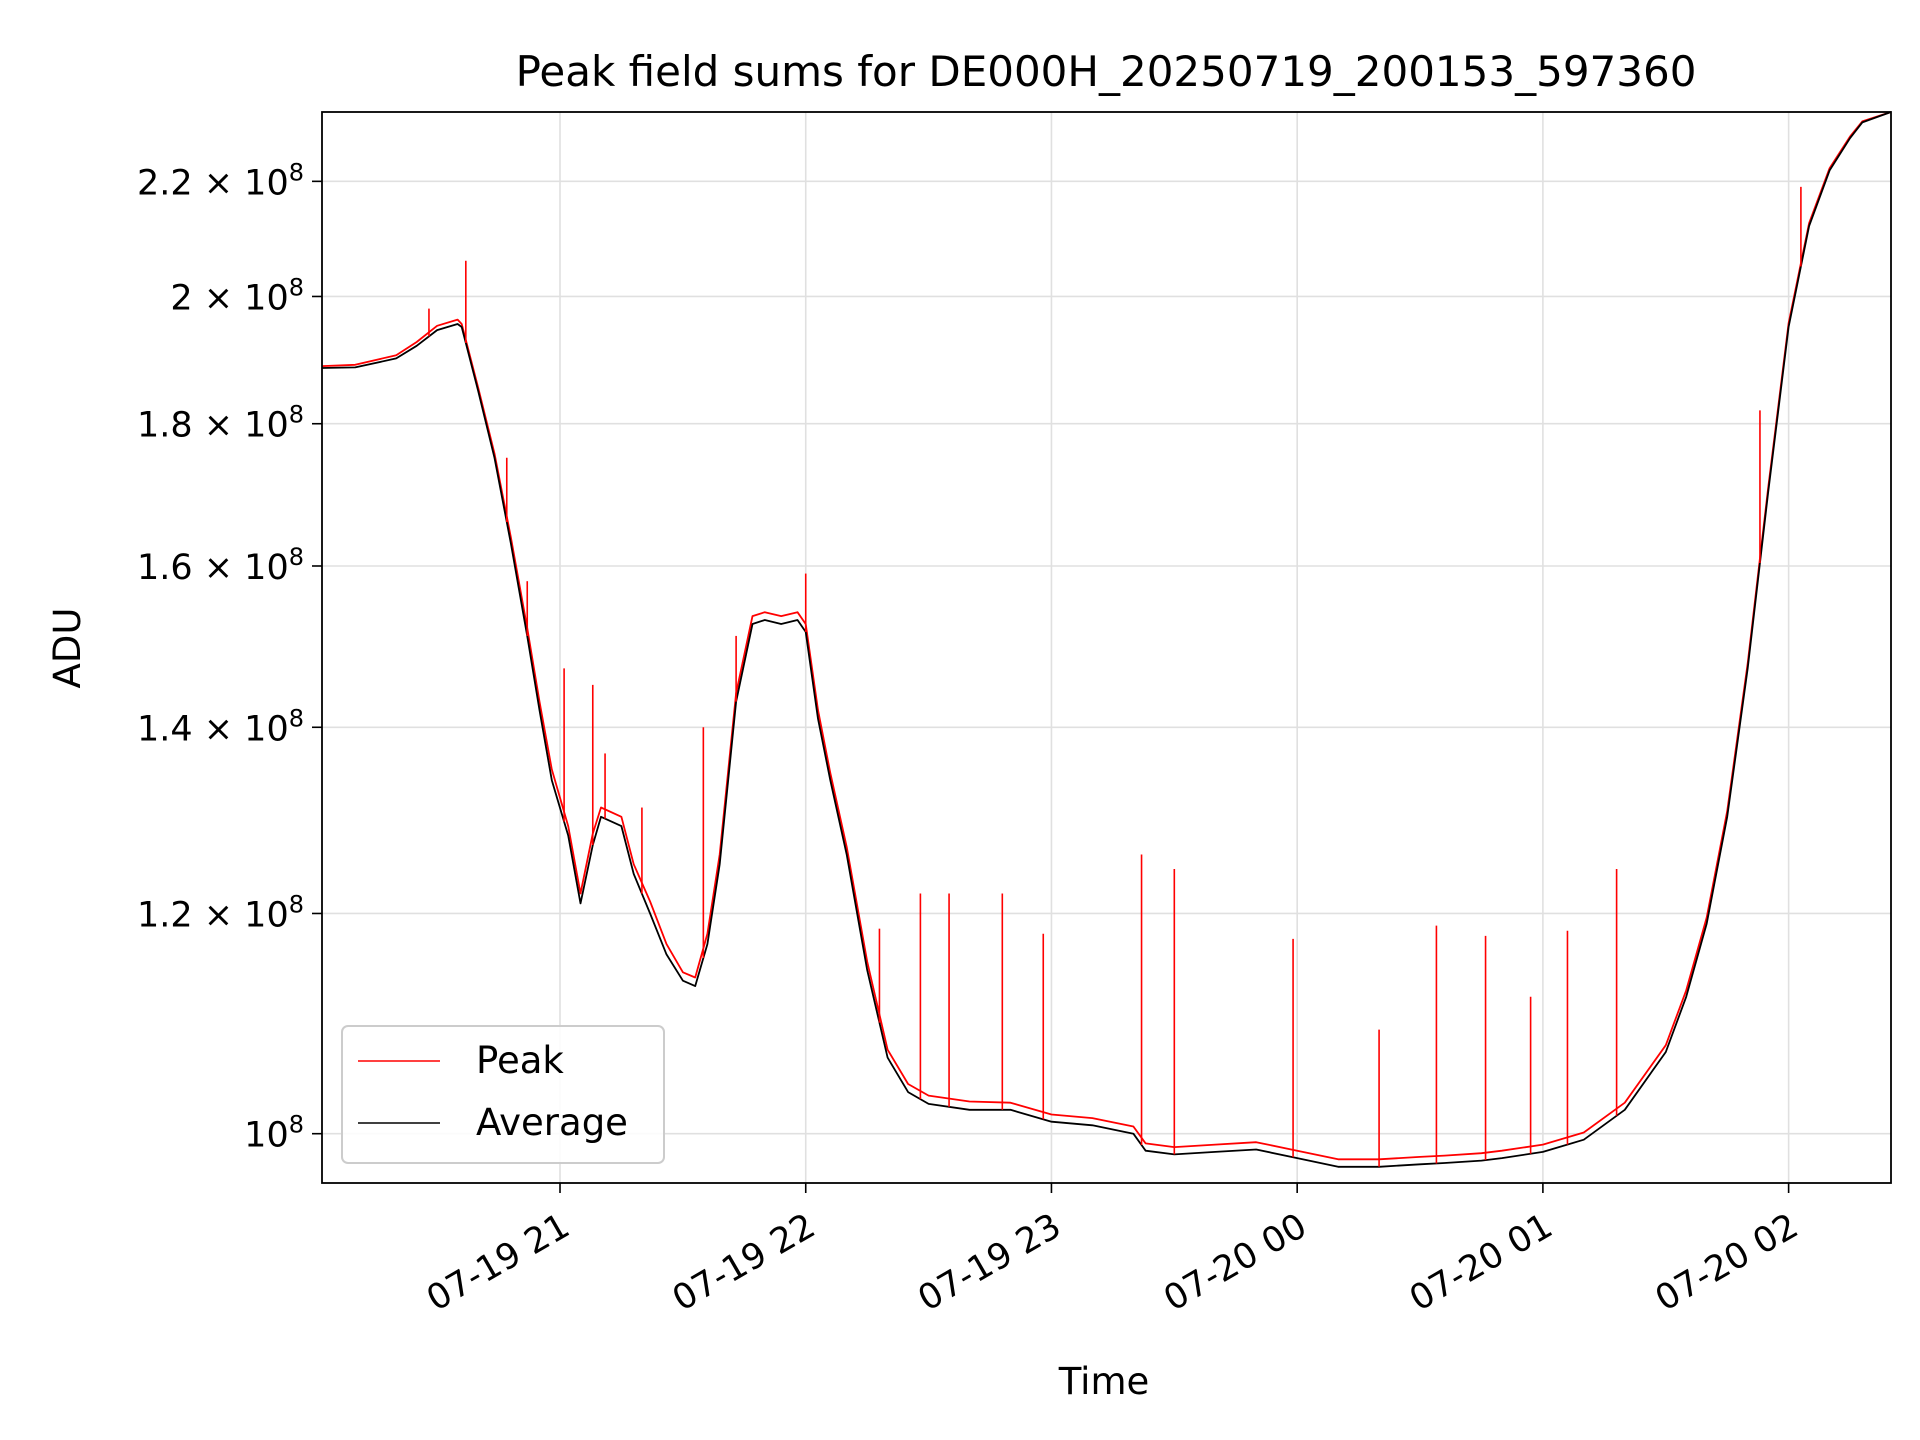 This screenshot has height=1440, width=1920. Describe the element at coordinates (220, 180) in the screenshot. I see `y-tick-label: 2.2 × 108` at that location.